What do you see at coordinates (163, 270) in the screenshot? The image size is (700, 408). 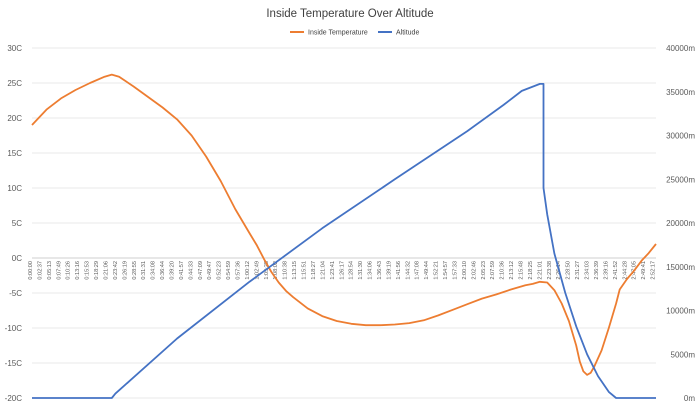 I see `x-tick-label: 0:36:44` at bounding box center [163, 270].